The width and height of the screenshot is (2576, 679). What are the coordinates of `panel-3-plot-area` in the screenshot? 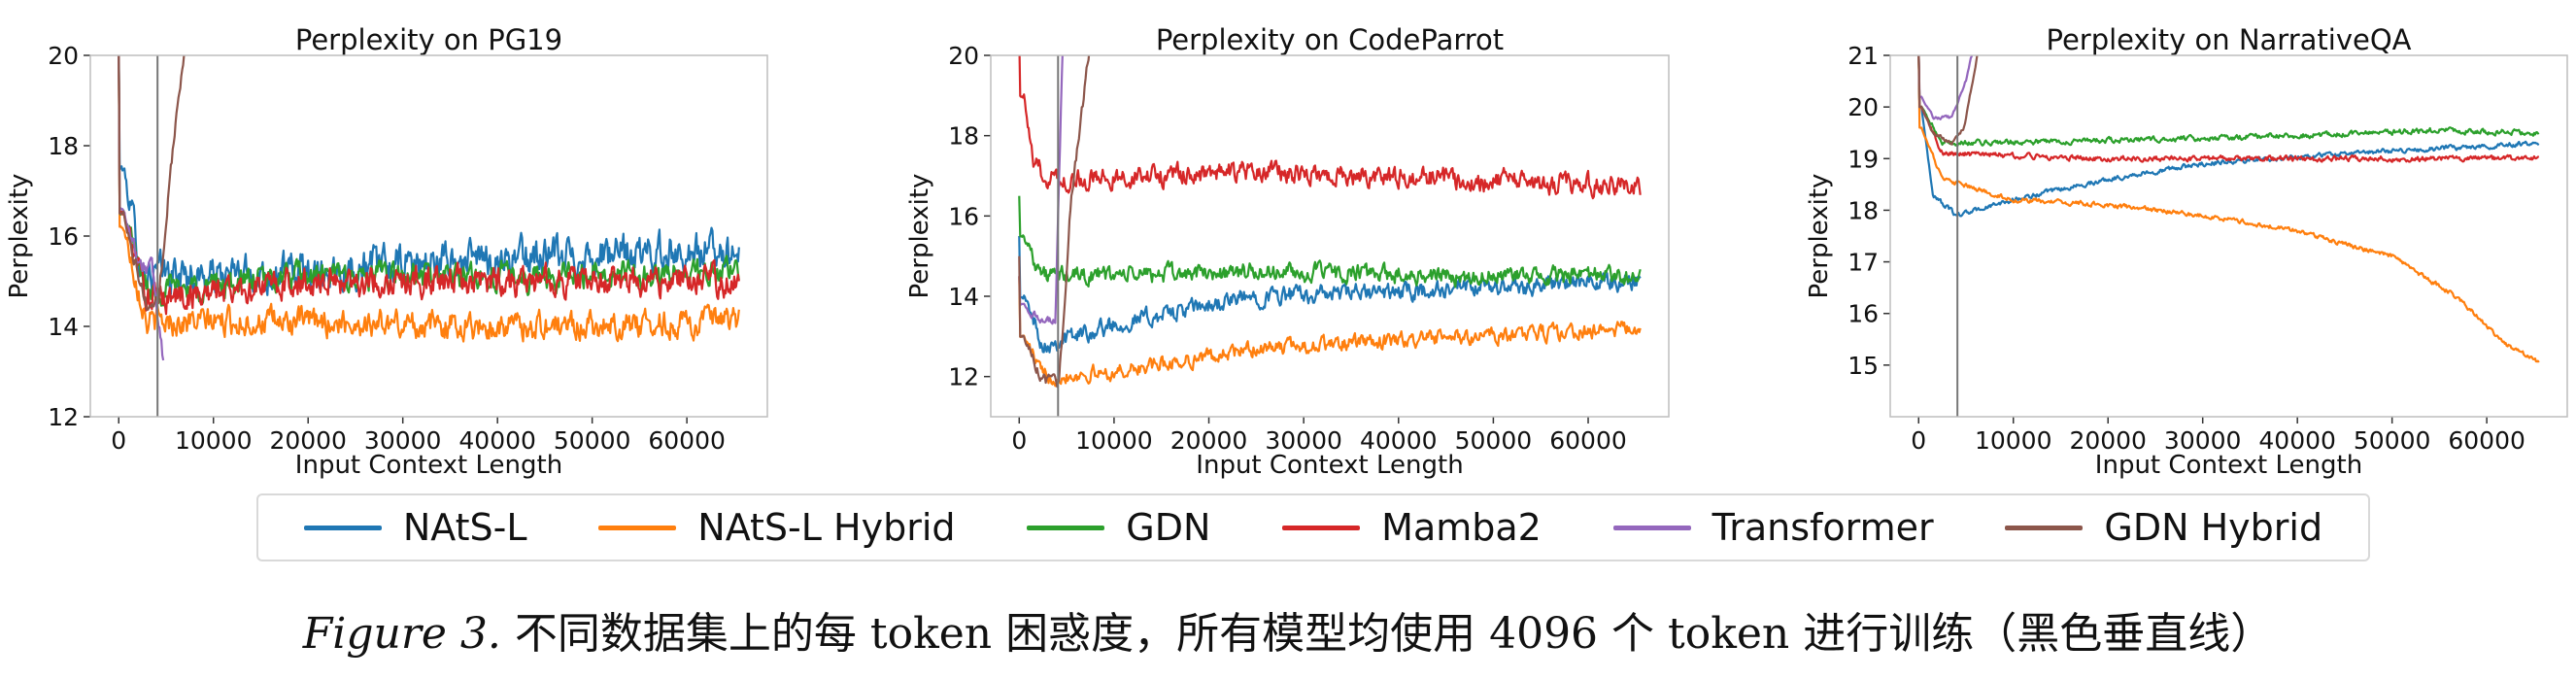 It's located at (2228, 236).